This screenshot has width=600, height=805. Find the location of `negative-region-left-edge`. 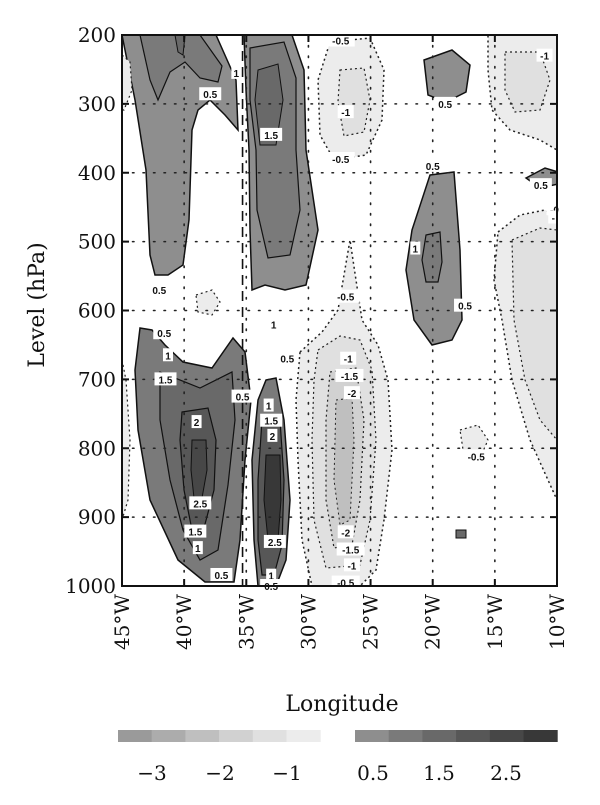

negative-region-left-edge is located at coordinates (126, 440).